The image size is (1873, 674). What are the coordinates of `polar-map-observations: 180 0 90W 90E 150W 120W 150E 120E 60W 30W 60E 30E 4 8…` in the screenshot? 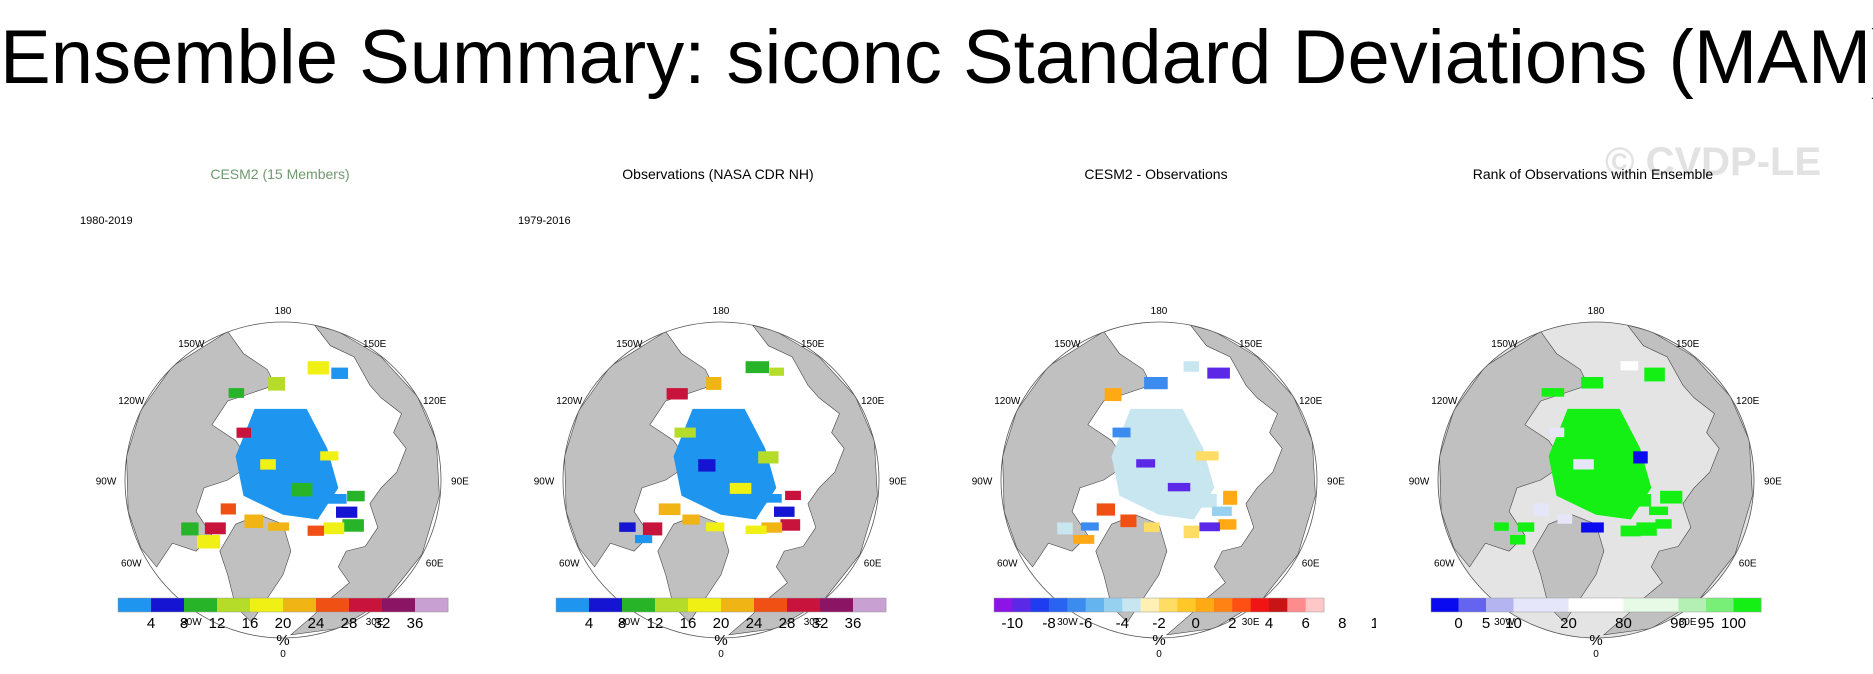 It's located at (720, 483).